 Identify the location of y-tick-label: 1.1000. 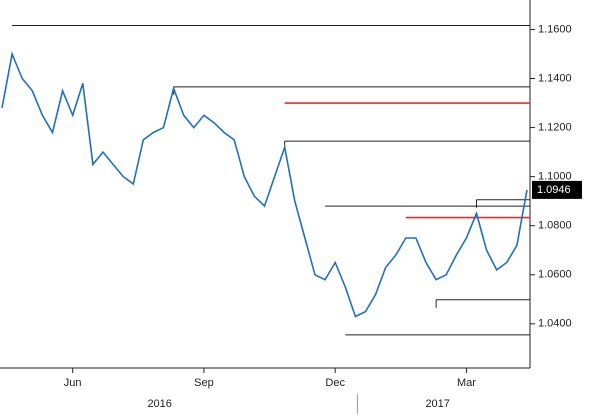
(555, 177).